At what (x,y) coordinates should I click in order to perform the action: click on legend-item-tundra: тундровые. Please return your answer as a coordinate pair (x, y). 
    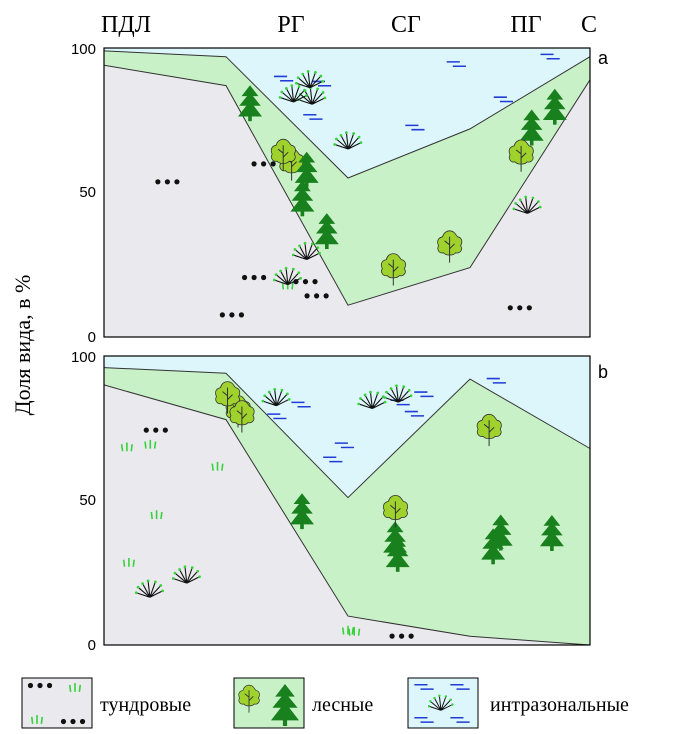
    Looking at the image, I should click on (106, 703).